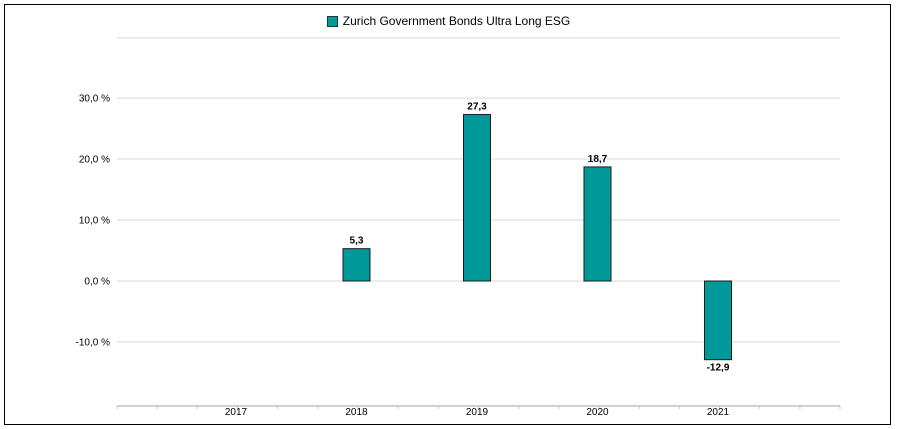 This screenshot has width=897, height=429. I want to click on x-tick-label: 2021, so click(718, 412).